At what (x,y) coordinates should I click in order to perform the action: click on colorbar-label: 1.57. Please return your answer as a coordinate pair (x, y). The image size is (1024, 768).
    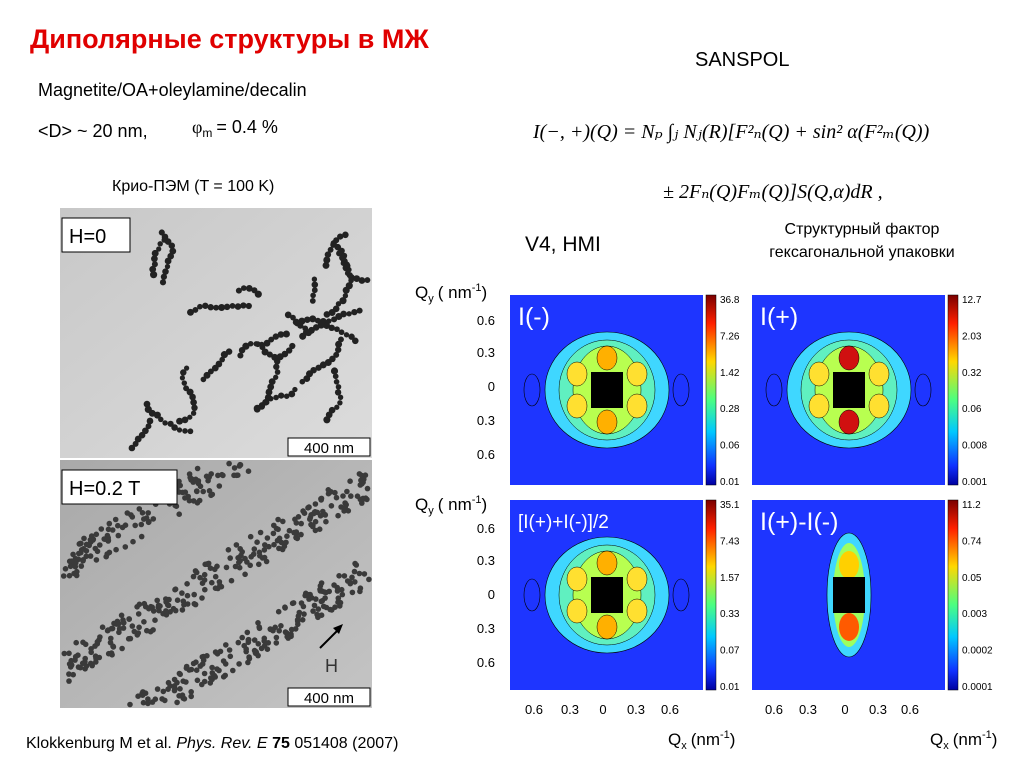
    Looking at the image, I should click on (730, 578).